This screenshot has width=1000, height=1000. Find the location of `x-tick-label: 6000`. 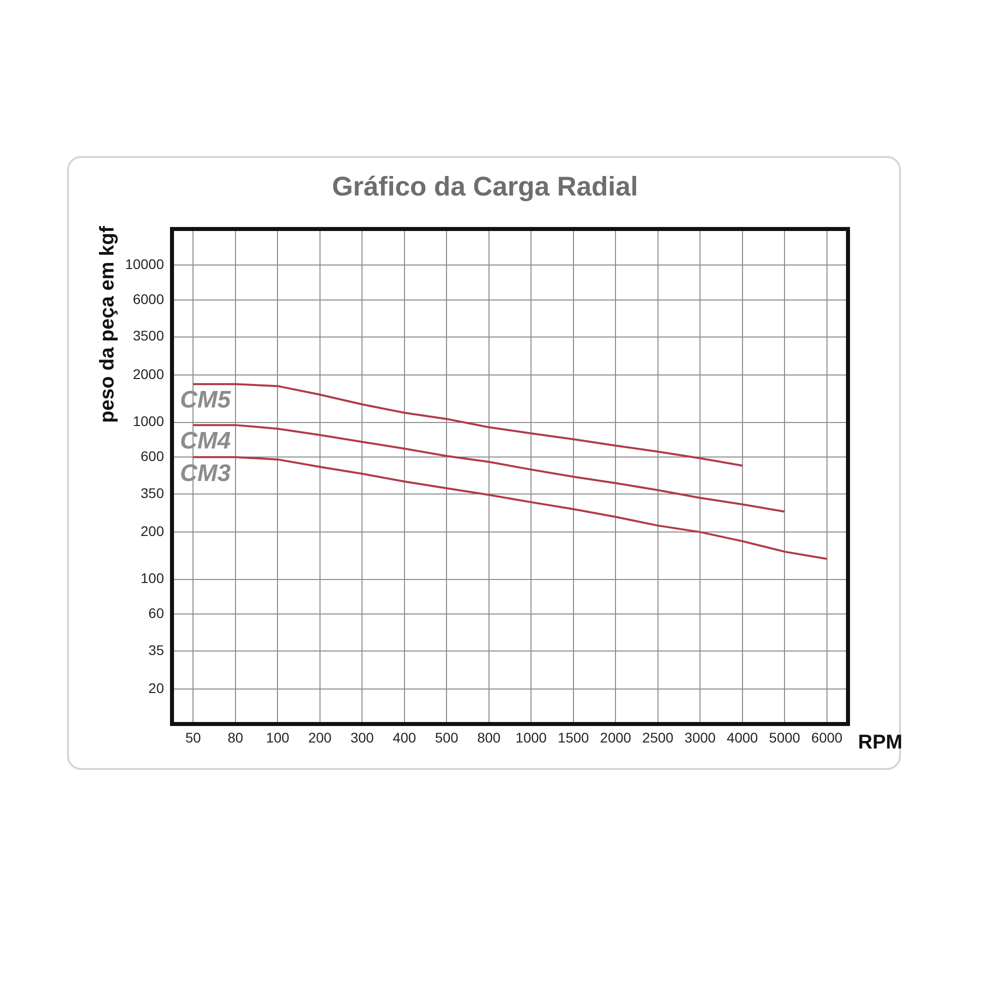

x-tick-label: 6000 is located at coordinates (827, 737).